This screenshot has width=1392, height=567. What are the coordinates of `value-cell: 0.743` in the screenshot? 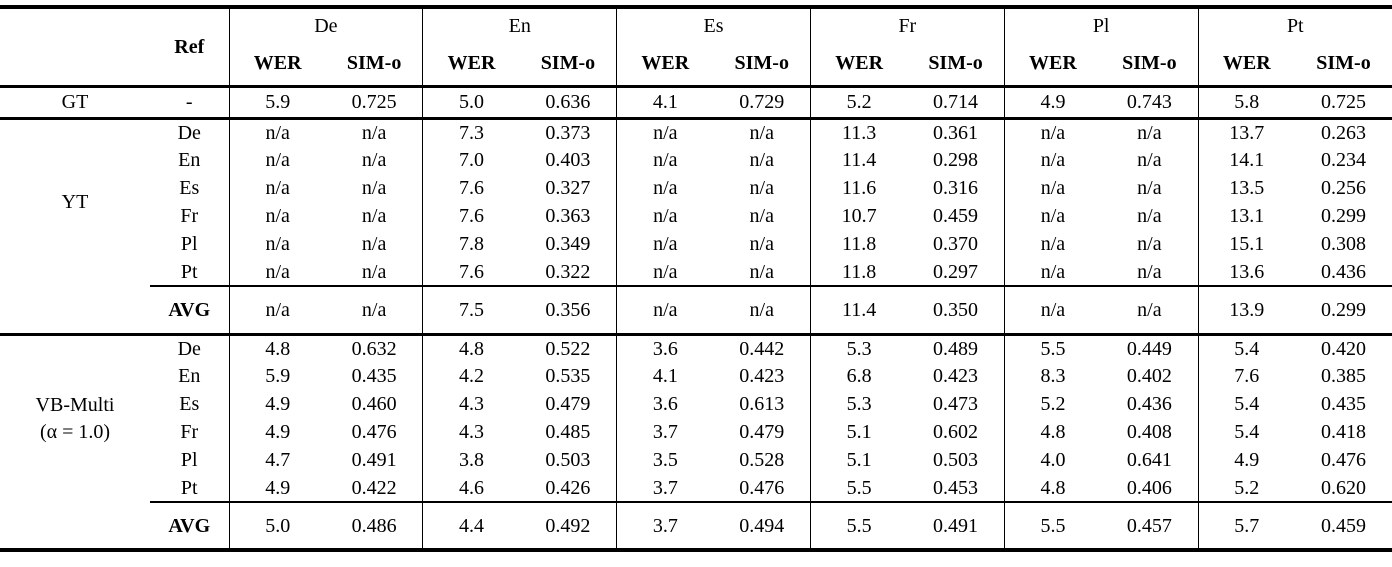 It's located at (1150, 101).